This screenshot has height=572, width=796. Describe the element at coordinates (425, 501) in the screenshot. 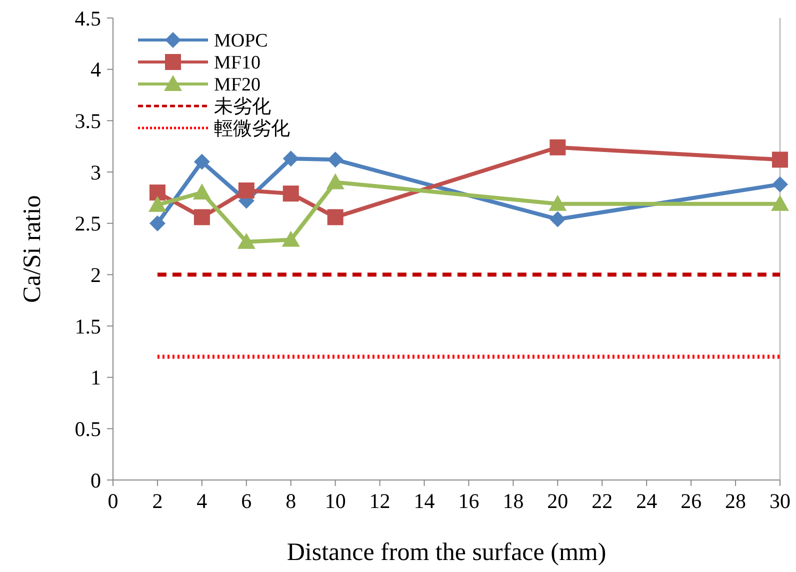

I see `x-tick-label: 14` at that location.